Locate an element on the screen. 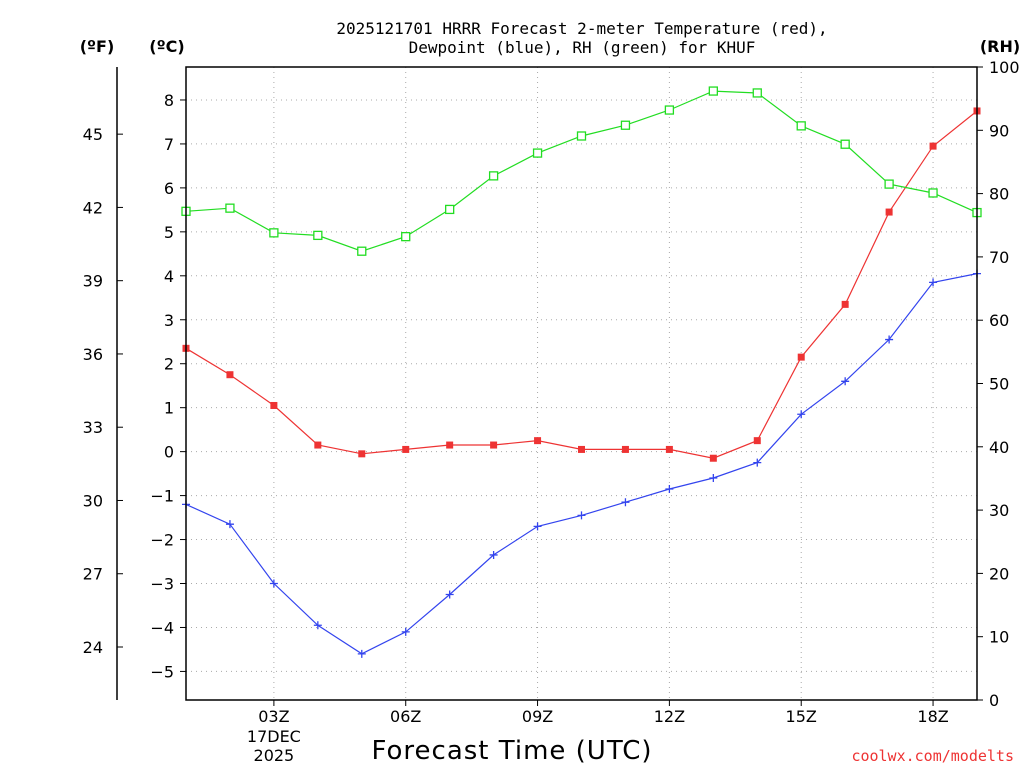 This screenshot has width=1024, height=768. date-label-line: 2025 is located at coordinates (274, 755).